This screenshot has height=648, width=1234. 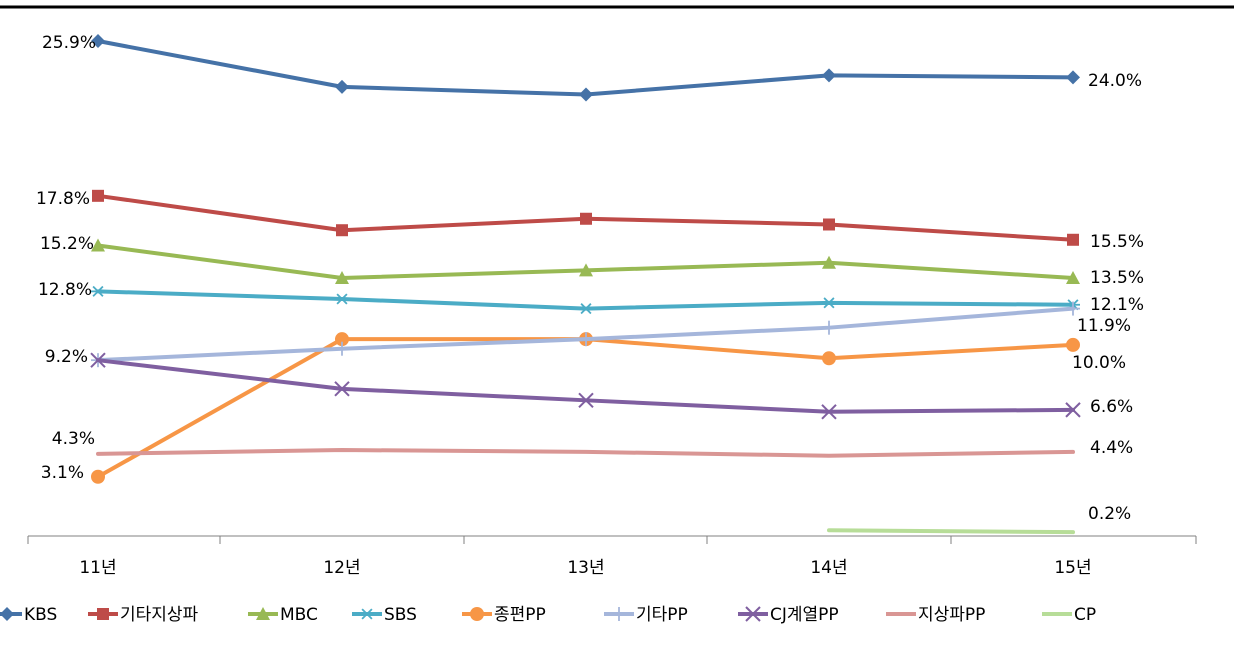 What do you see at coordinates (341, 568) in the screenshot?
I see `x-tick-label: 12년` at bounding box center [341, 568].